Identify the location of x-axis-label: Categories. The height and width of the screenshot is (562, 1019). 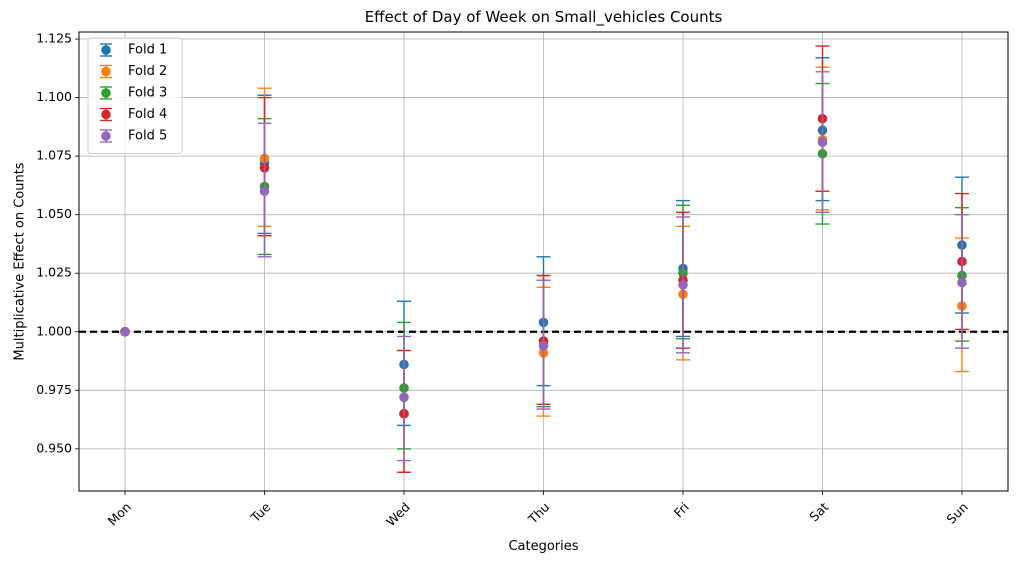
(543, 546).